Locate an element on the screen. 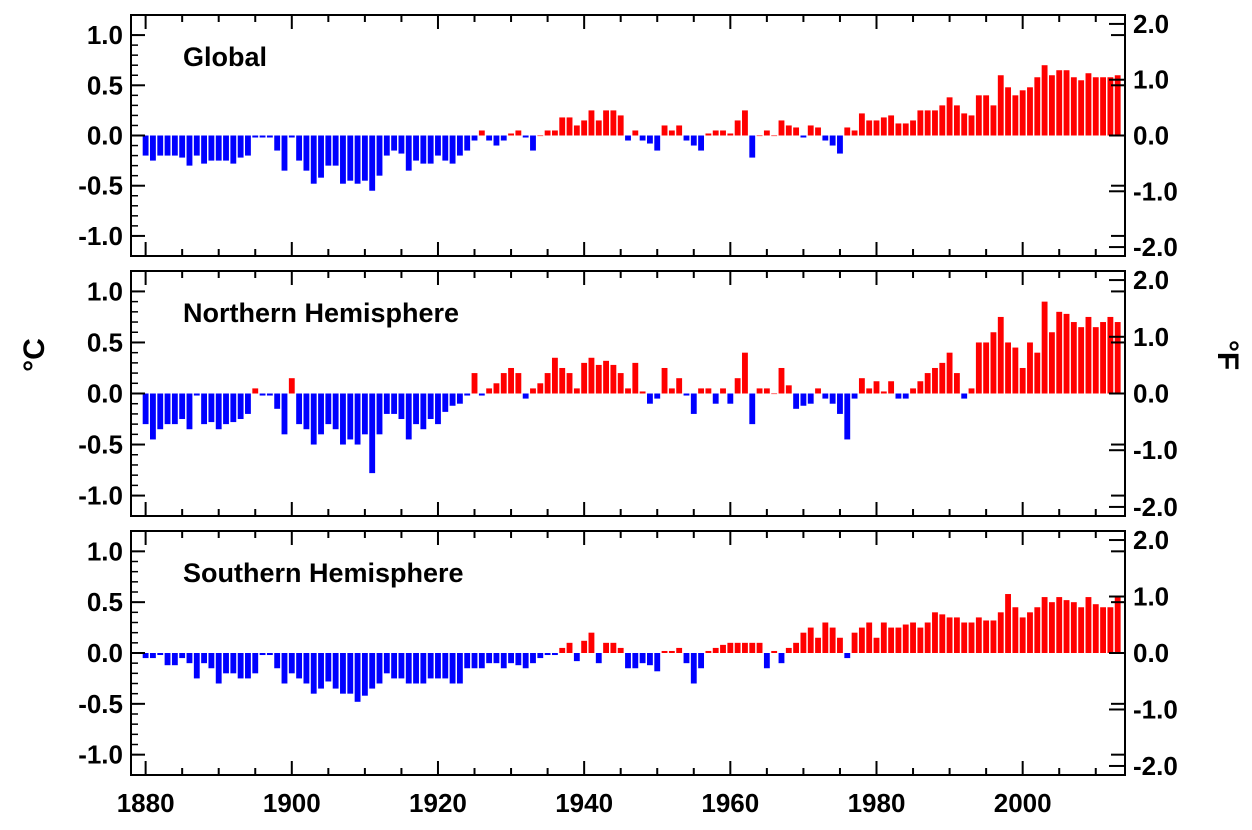 The height and width of the screenshot is (830, 1252). y-tick-label-fahrenheit: -2.0 is located at coordinates (1155, 766).